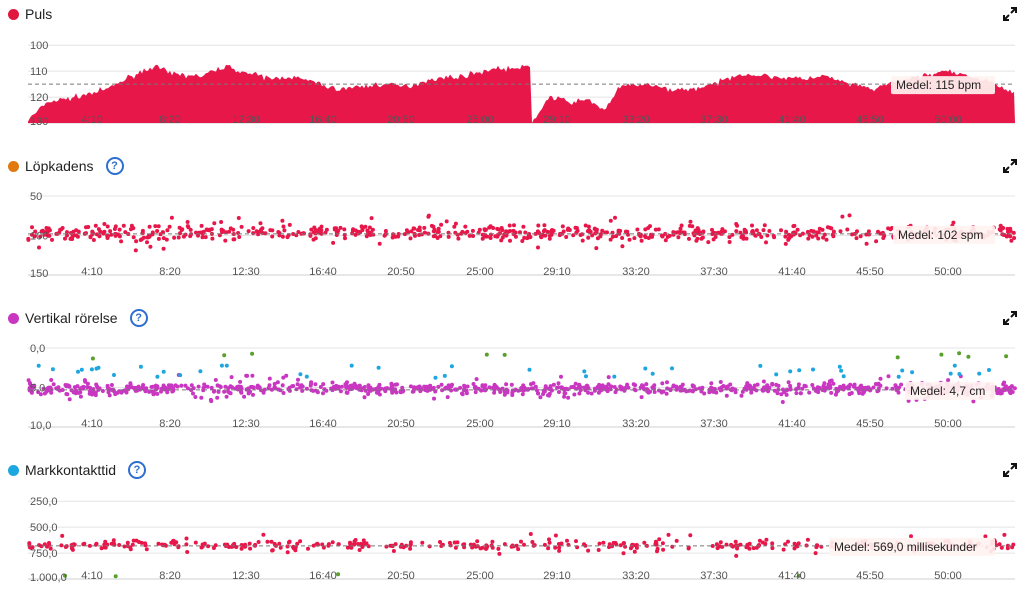 Image resolution: width=1030 pixels, height=594 pixels. Describe the element at coordinates (39, 14) in the screenshot. I see `puls-title: Puls` at that location.